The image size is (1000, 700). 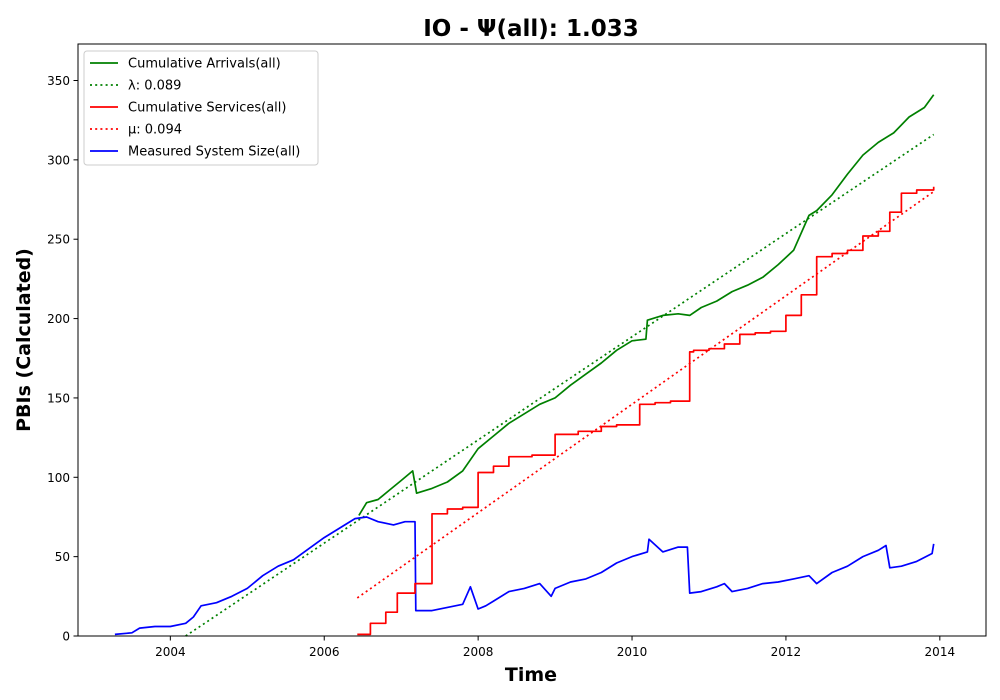 I want to click on legend-label: Cumulative Arrivals(all), so click(x=204, y=64).